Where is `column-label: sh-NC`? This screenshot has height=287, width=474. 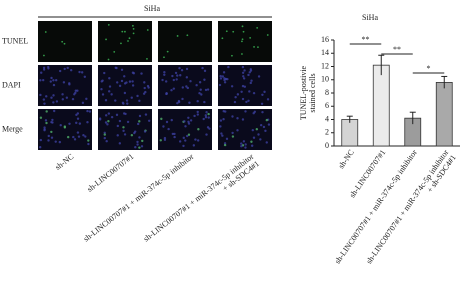
column-label: sh-NC is located at coordinates (64, 162).